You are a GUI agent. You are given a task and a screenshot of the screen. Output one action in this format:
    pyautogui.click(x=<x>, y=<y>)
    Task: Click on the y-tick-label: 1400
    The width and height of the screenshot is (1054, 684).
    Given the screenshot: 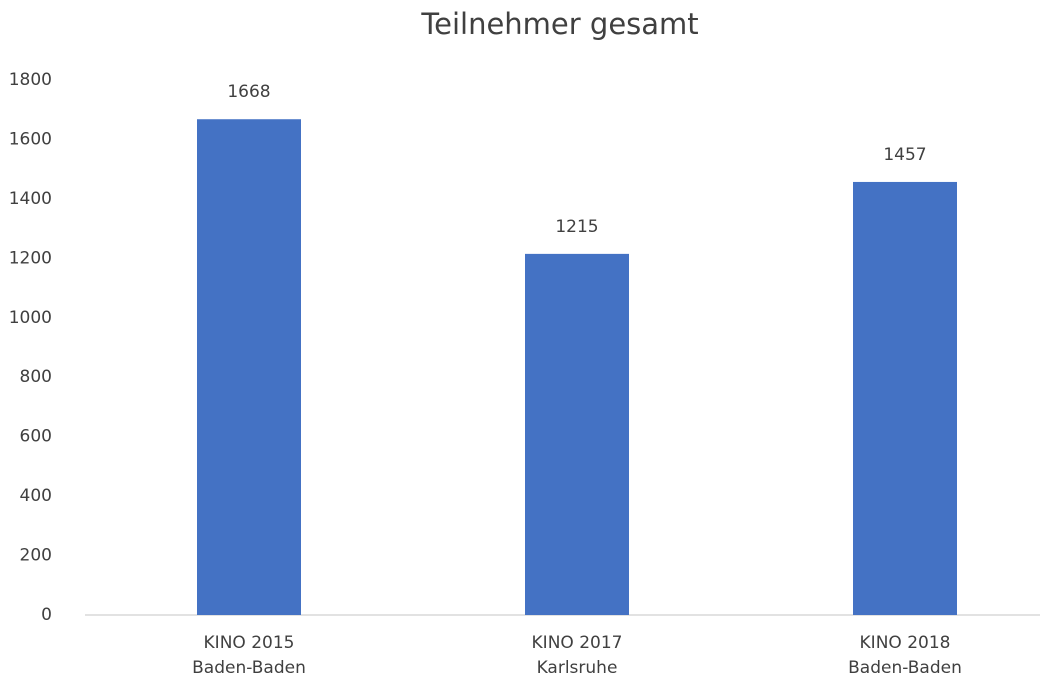 What is the action you would take?
    pyautogui.click(x=30, y=199)
    